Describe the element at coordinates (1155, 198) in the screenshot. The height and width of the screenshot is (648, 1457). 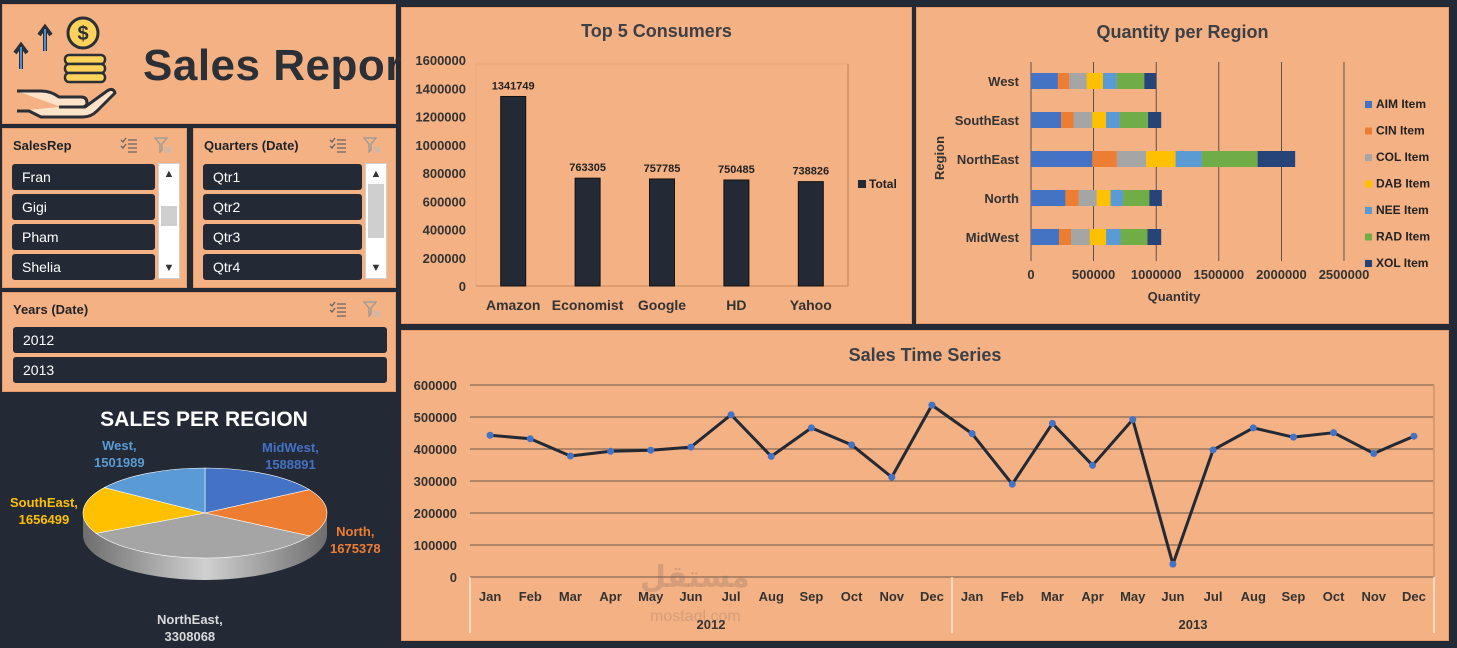
I see `stack-segment-north-xol` at that location.